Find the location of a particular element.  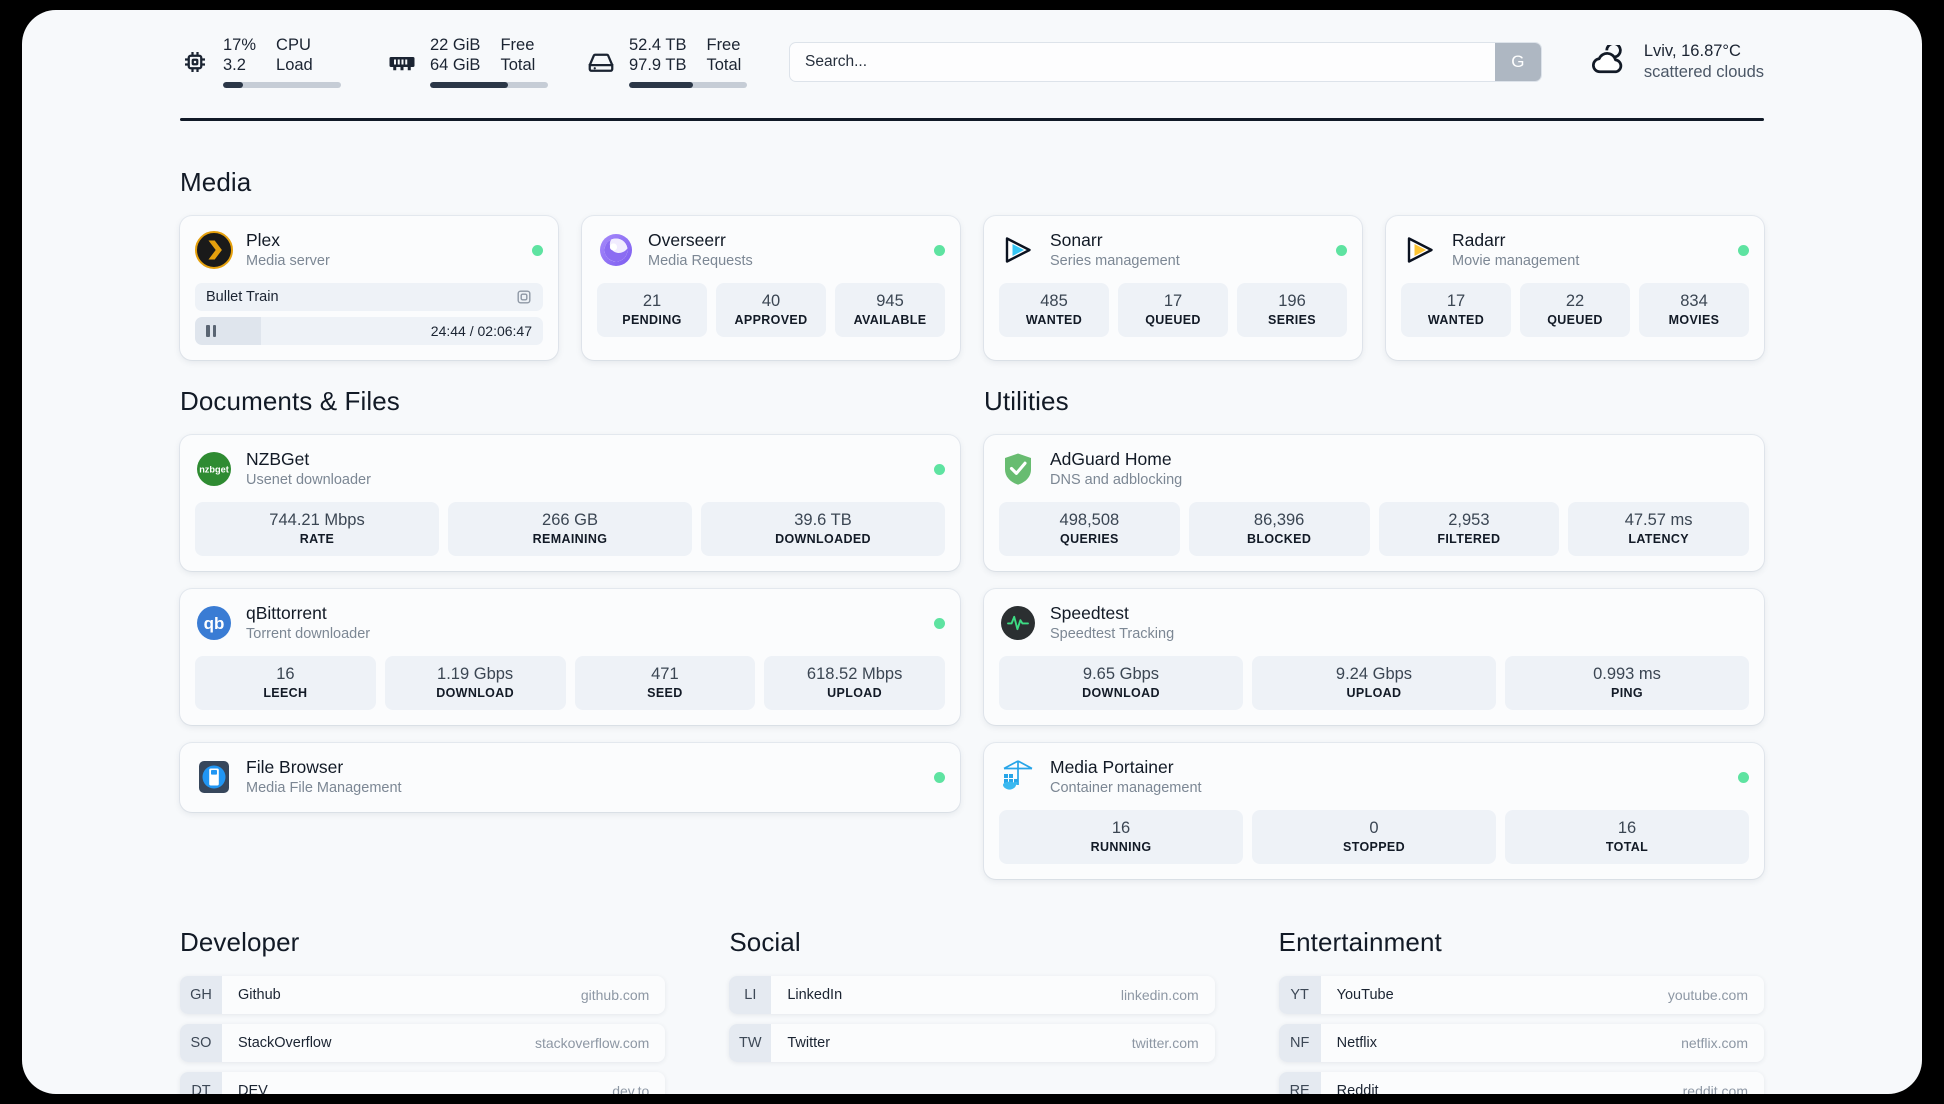

search-bar: G is located at coordinates (1165, 62).